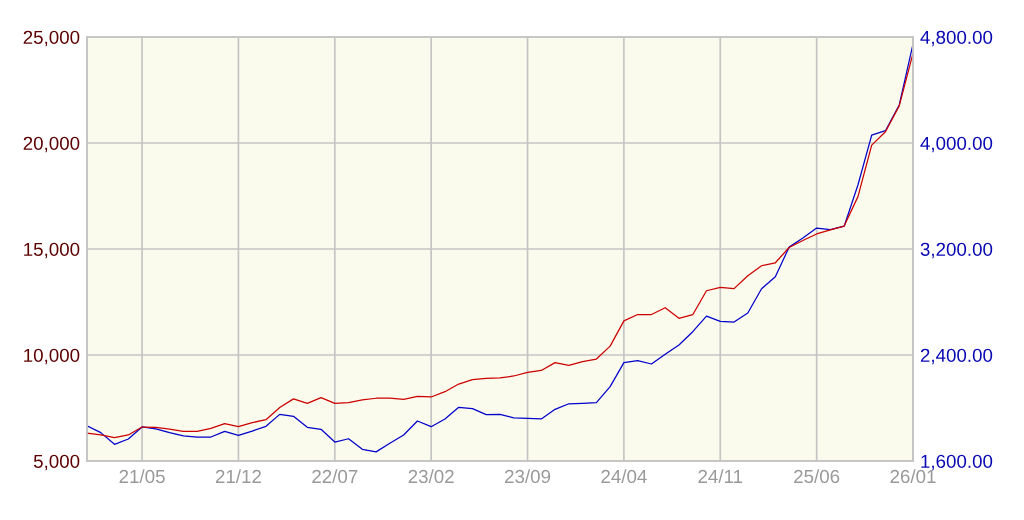 This screenshot has width=1024, height=520. What do you see at coordinates (956, 144) in the screenshot?
I see `y2-tick-label: 4,000.00` at bounding box center [956, 144].